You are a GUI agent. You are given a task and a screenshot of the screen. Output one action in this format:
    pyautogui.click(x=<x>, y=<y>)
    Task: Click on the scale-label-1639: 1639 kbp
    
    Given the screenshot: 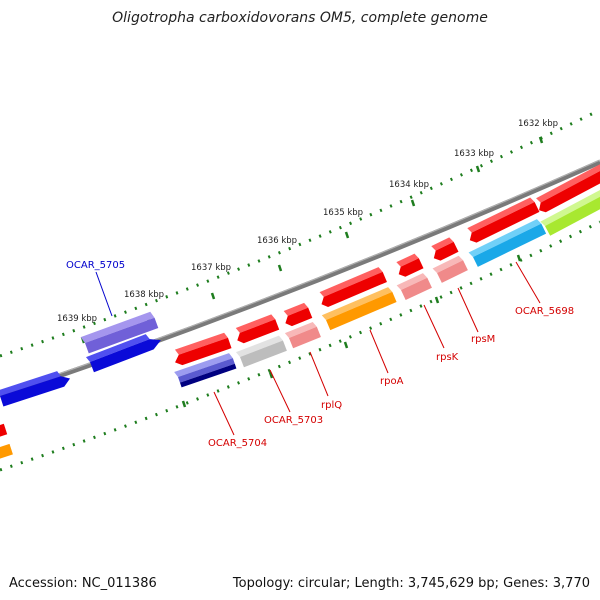 What is the action you would take?
    pyautogui.click(x=77, y=319)
    